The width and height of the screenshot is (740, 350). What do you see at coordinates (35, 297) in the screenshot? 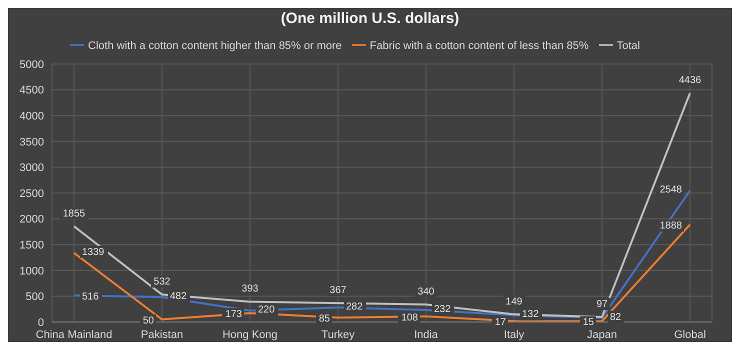
I see `y-tick-label: 500` at bounding box center [35, 297].